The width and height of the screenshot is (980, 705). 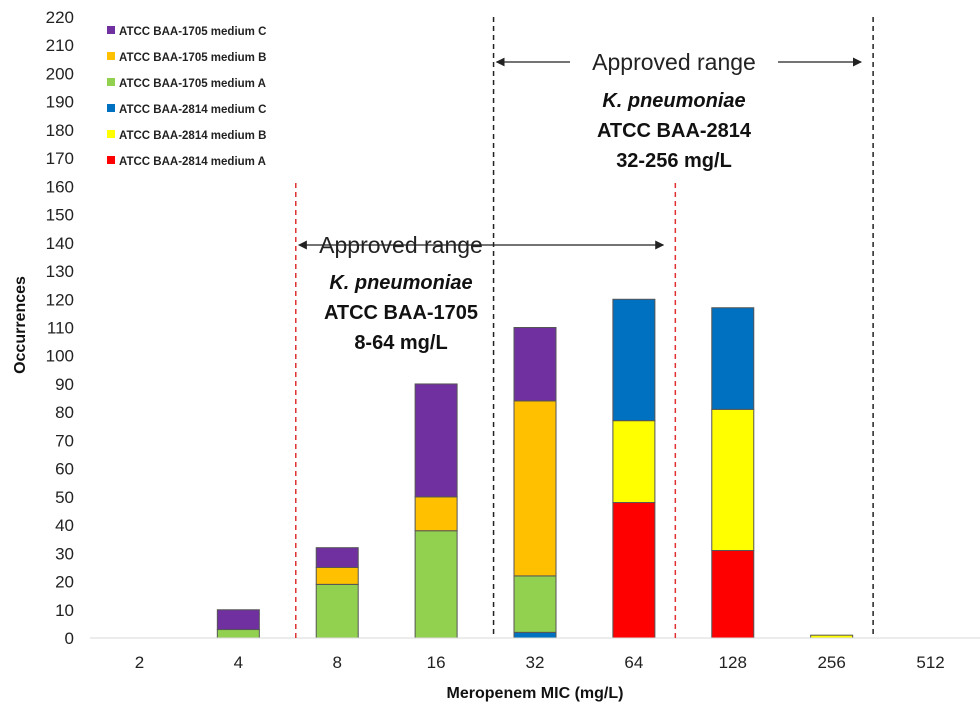 What do you see at coordinates (535, 662) in the screenshot?
I see `x-tick-label: 32` at bounding box center [535, 662].